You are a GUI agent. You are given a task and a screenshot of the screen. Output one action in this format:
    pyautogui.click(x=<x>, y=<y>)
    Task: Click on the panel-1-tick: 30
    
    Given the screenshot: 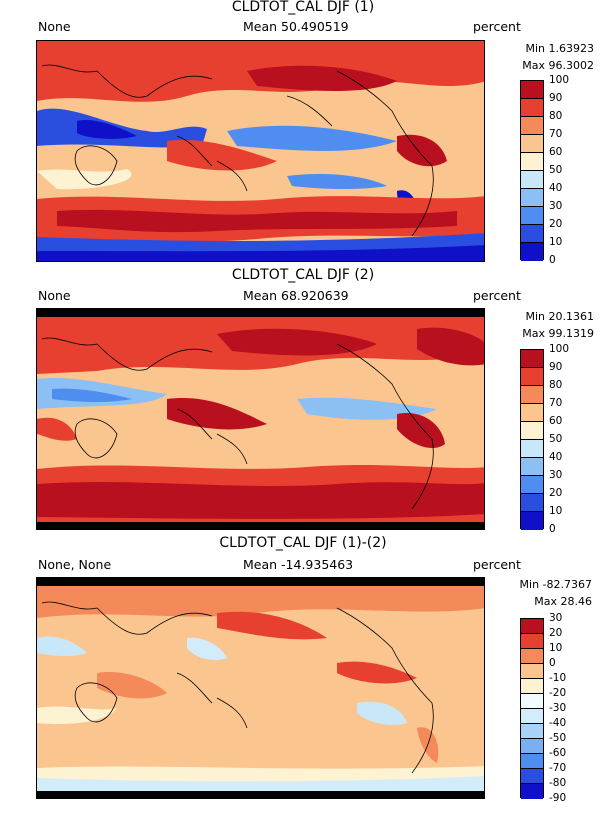 What is the action you would take?
    pyautogui.click(x=556, y=206)
    